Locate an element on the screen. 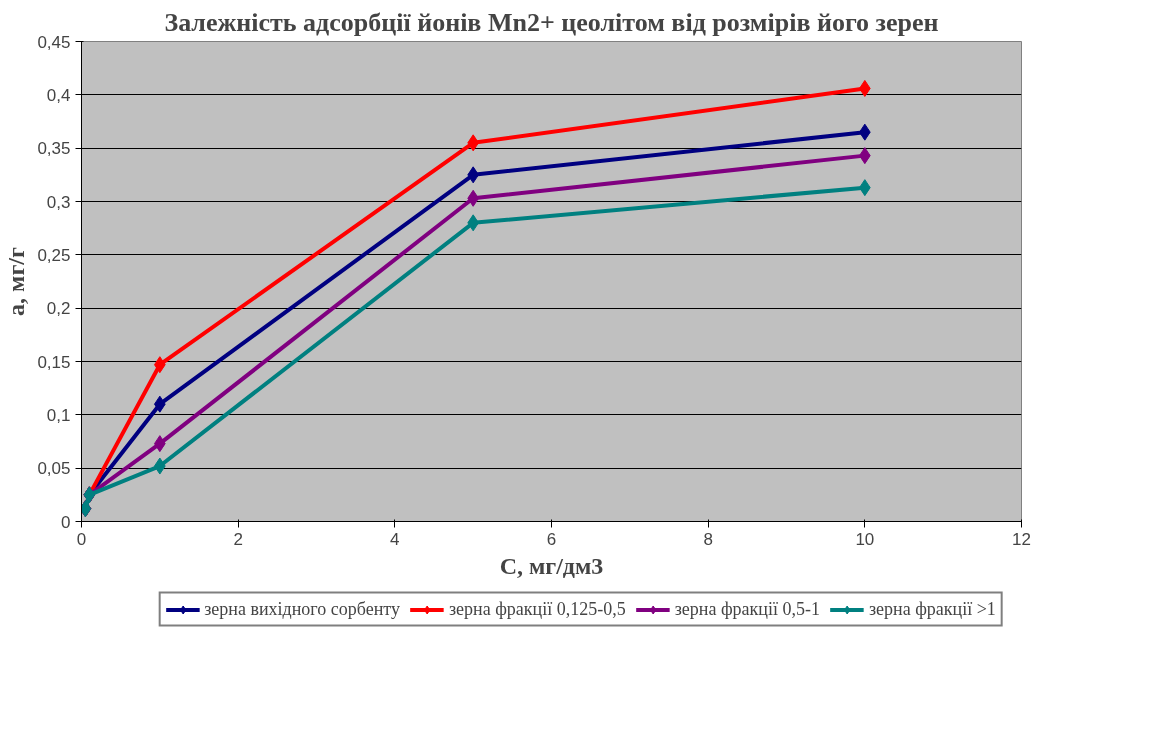  legend-label: зерна фракції 0,125-0,5 is located at coordinates (537, 609).